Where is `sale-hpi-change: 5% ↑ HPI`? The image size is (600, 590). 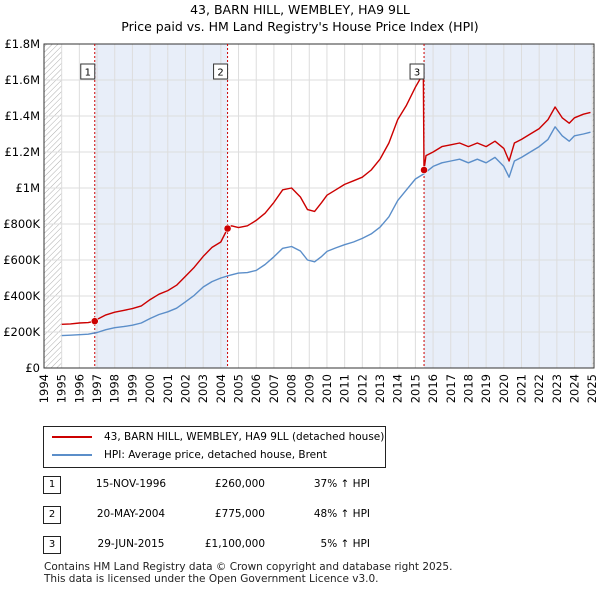 sale-hpi-change: 5% ↑ HPI is located at coordinates (345, 544).